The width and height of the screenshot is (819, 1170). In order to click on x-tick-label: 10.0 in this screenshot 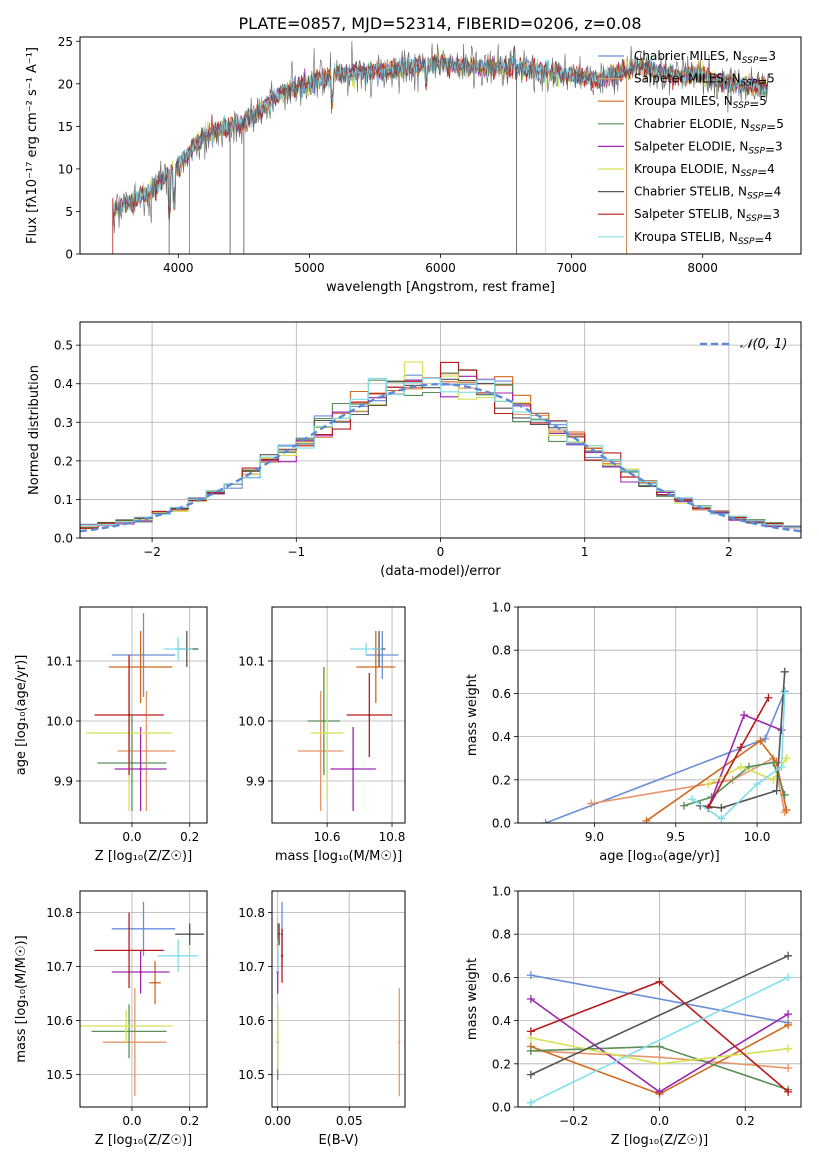, I will do `click(757, 837)`.